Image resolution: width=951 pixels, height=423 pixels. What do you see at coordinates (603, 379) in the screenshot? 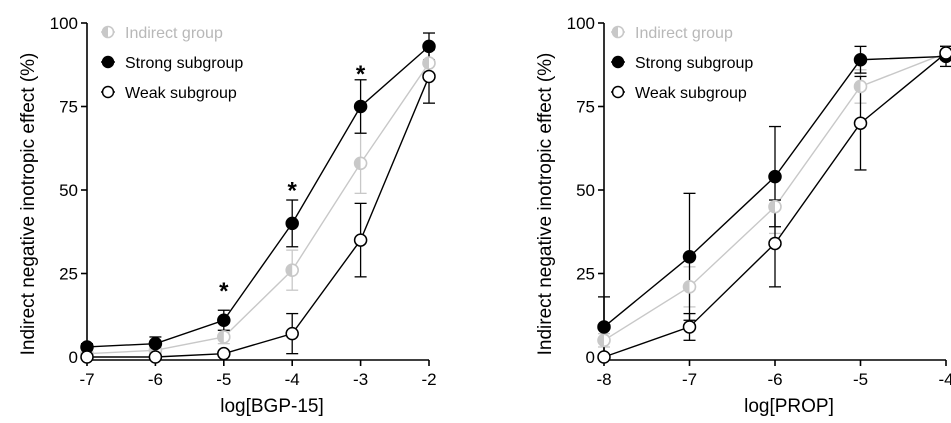
I see `x-tick-label: -8` at bounding box center [603, 379].